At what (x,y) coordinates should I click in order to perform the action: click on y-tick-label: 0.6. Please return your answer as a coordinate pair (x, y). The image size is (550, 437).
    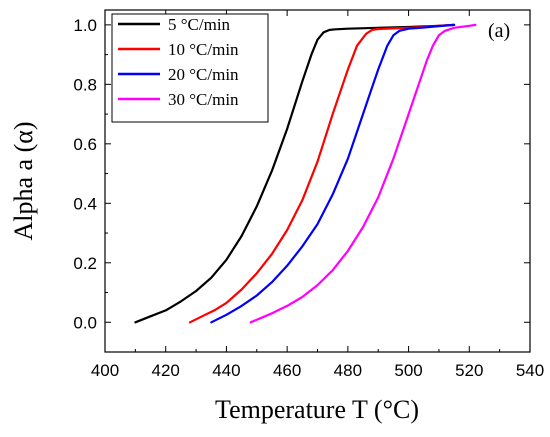
    Looking at the image, I should click on (85, 144).